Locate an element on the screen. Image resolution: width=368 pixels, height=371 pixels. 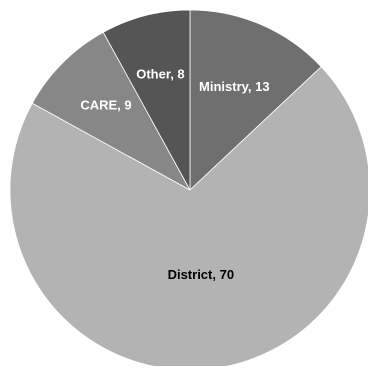
pie-label-care: CARE, 9 is located at coordinates (105, 104).